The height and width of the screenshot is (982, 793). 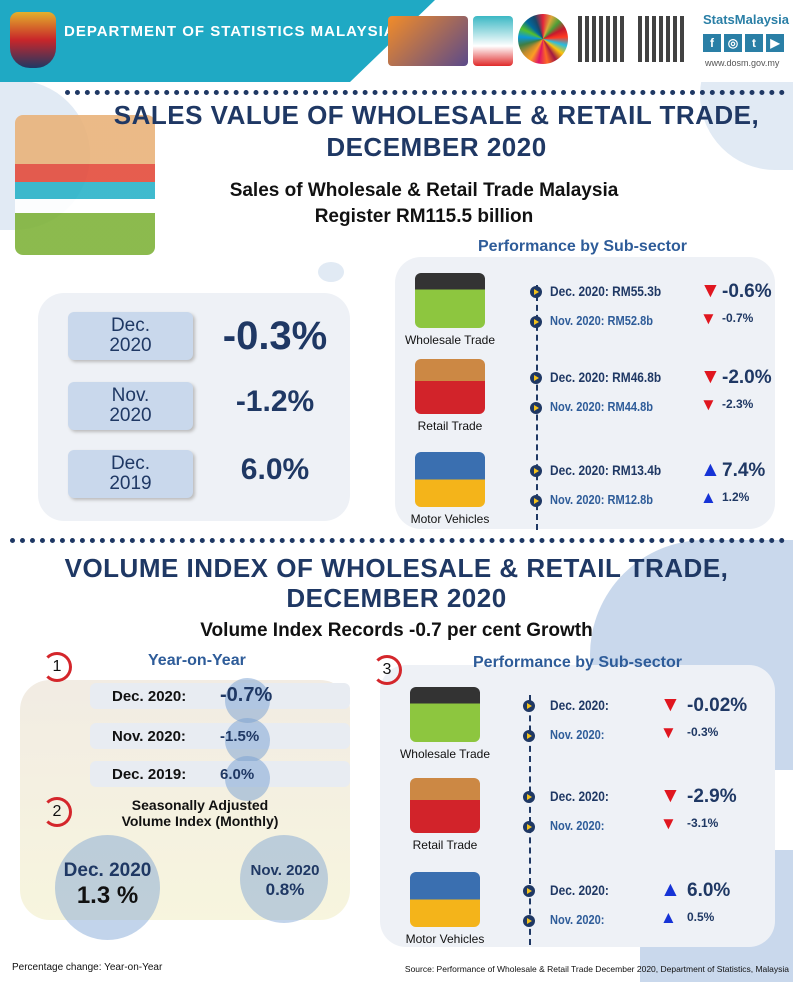 I want to click on divider, so click(x=397, y=540).